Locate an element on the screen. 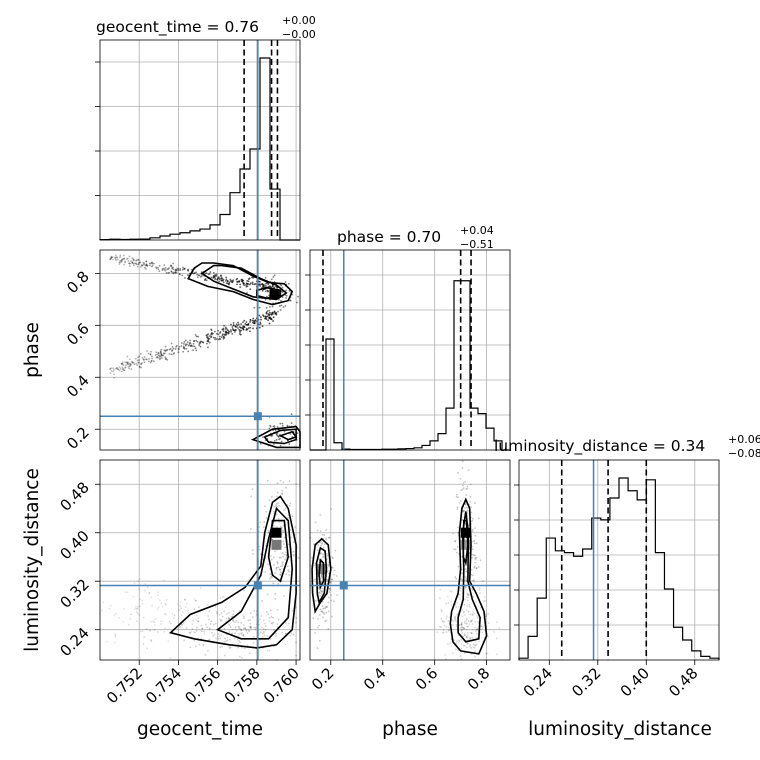  panel-frame is located at coordinates (410, 560).